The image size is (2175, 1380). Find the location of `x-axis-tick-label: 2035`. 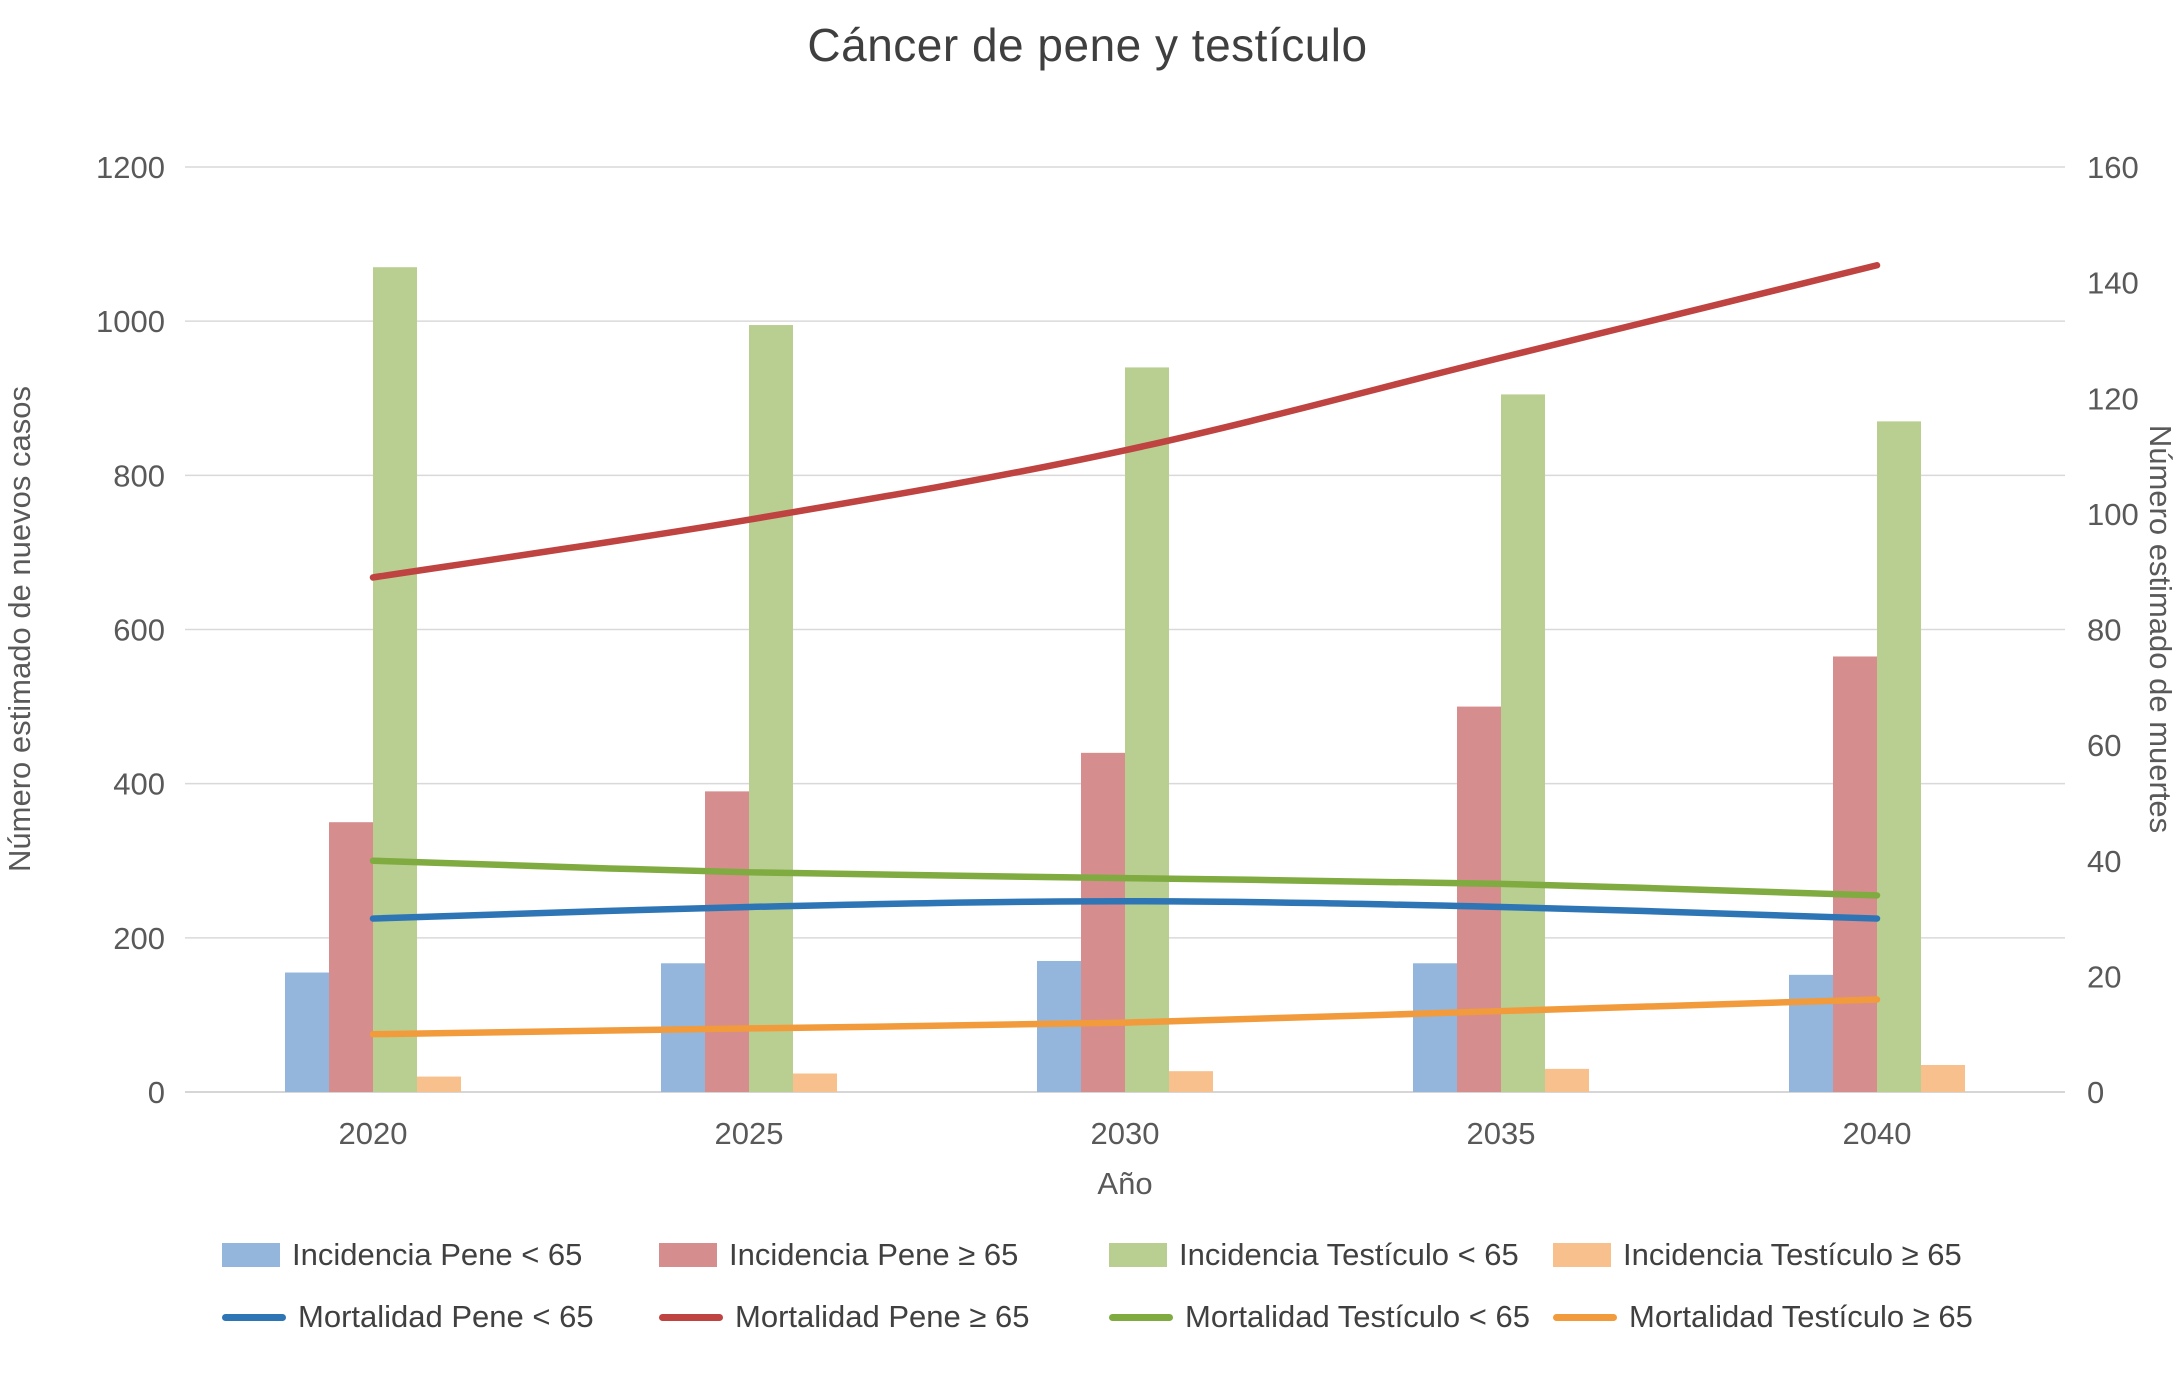

x-axis-tick-label: 2035 is located at coordinates (1501, 1133).